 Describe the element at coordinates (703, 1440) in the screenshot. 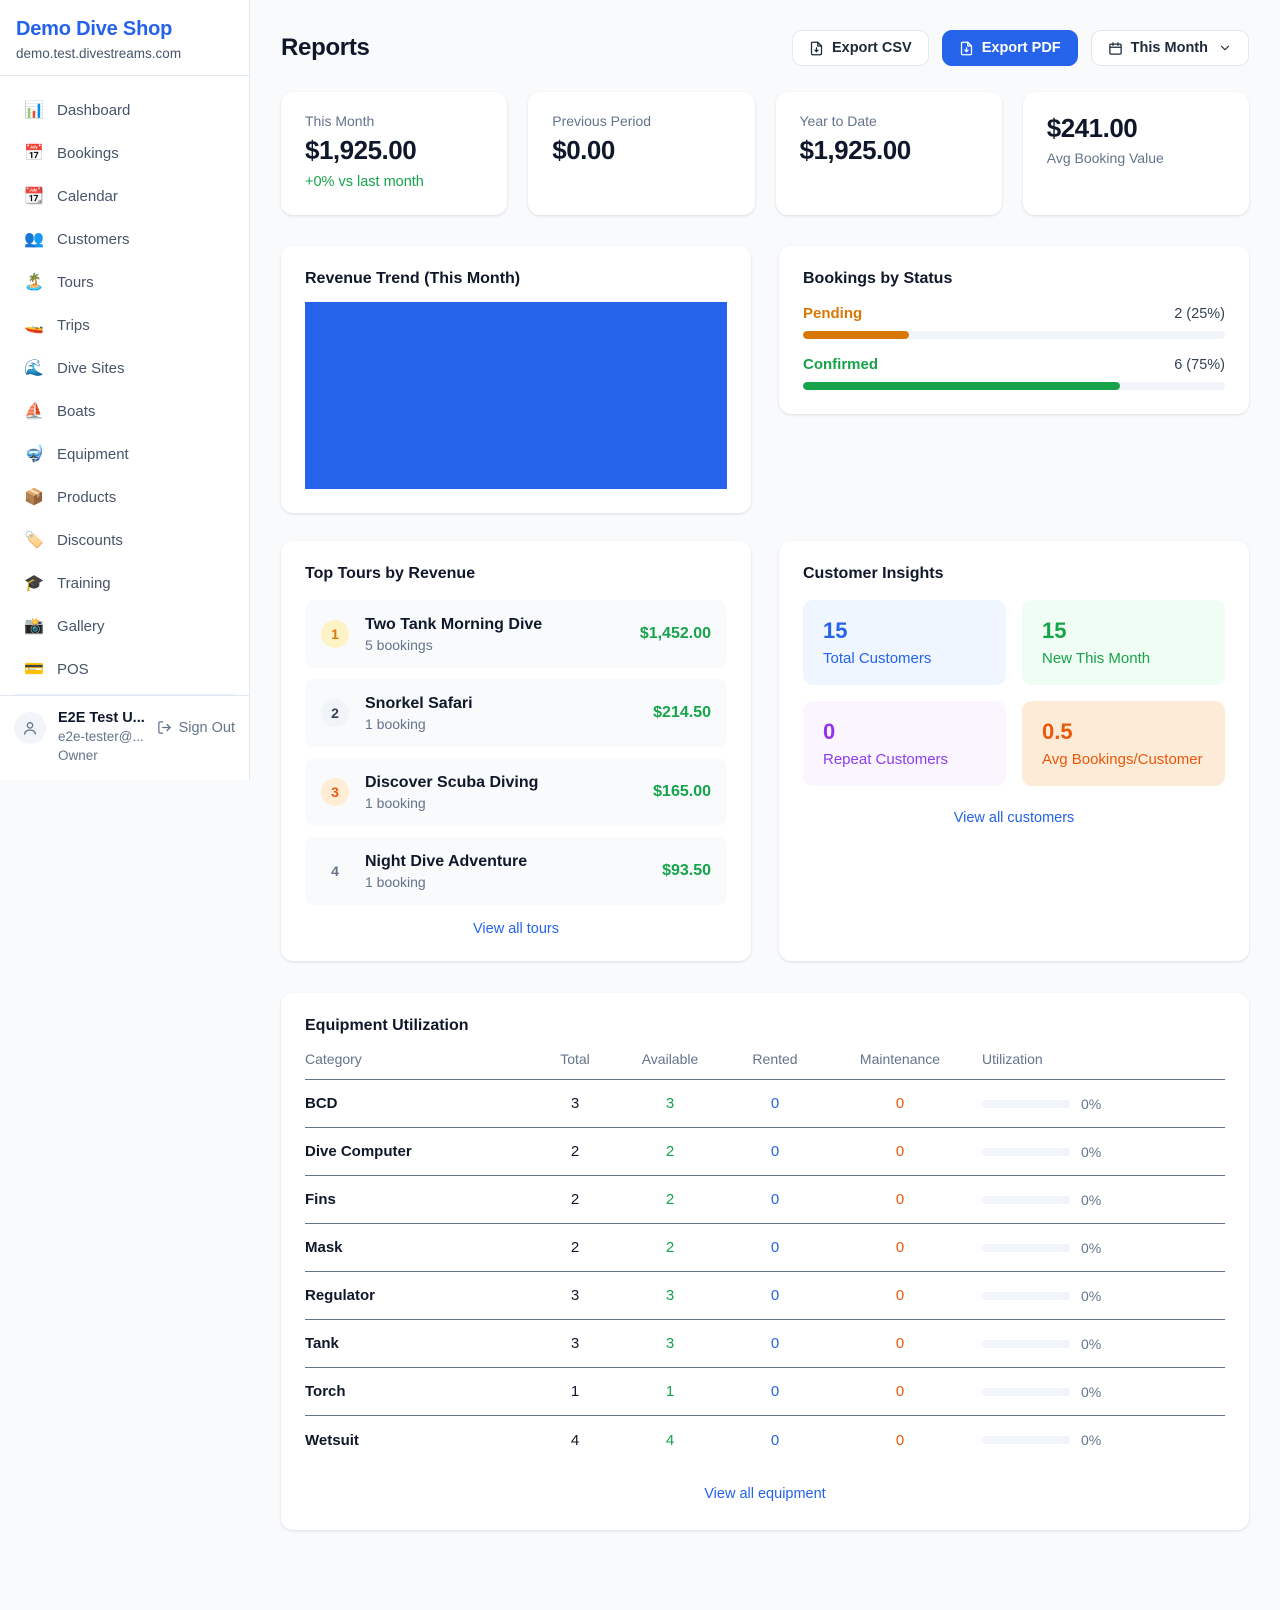

I see `table-row: Wetsuit 4 4 0 0 0%` at that location.